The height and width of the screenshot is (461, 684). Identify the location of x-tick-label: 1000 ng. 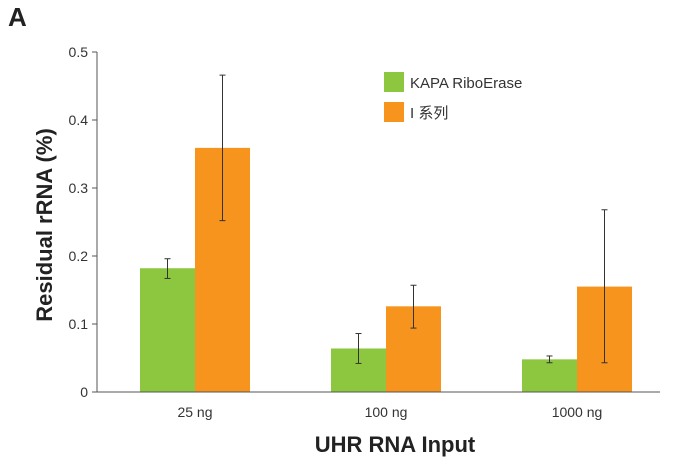
(577, 412).